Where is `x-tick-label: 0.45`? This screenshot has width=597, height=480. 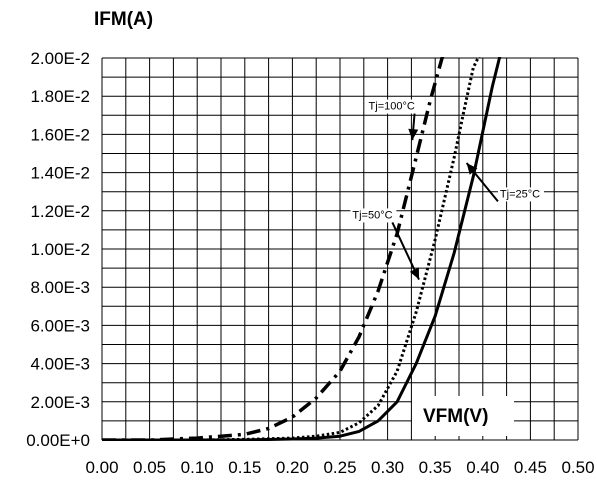 x-tick-label: 0.45 is located at coordinates (530, 467).